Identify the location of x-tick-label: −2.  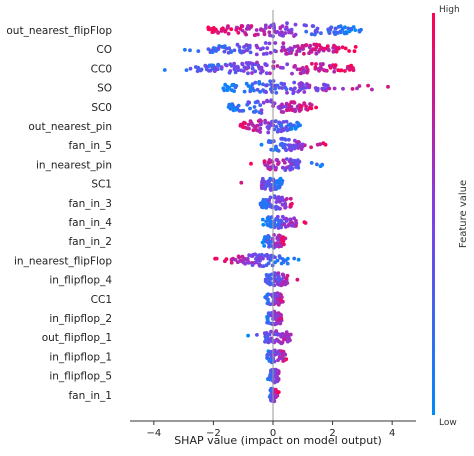
(213, 433).